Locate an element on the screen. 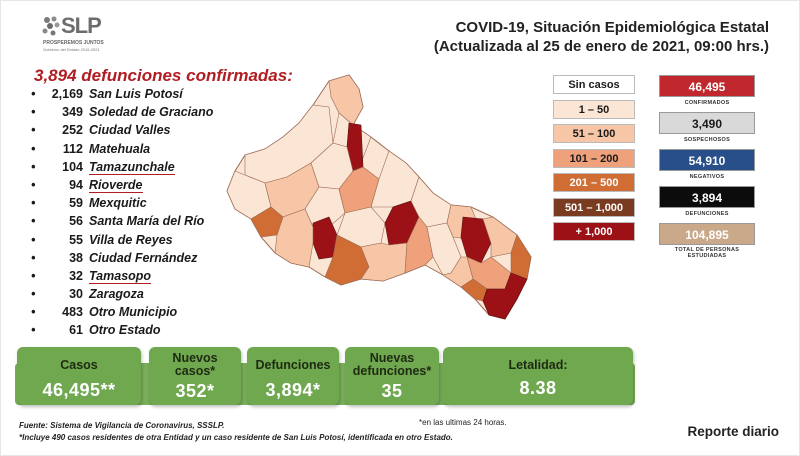 The image size is (800, 456). municipality-name: Ciudad Valles is located at coordinates (130, 130).